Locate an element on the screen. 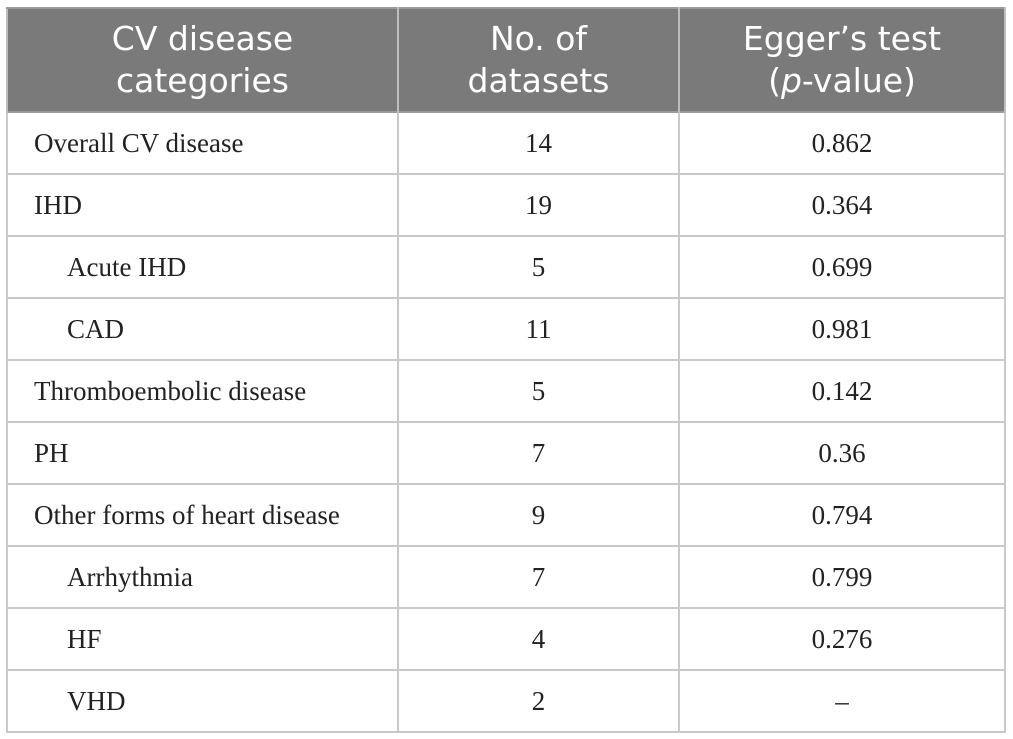  header-line-1: No. of is located at coordinates (538, 38).